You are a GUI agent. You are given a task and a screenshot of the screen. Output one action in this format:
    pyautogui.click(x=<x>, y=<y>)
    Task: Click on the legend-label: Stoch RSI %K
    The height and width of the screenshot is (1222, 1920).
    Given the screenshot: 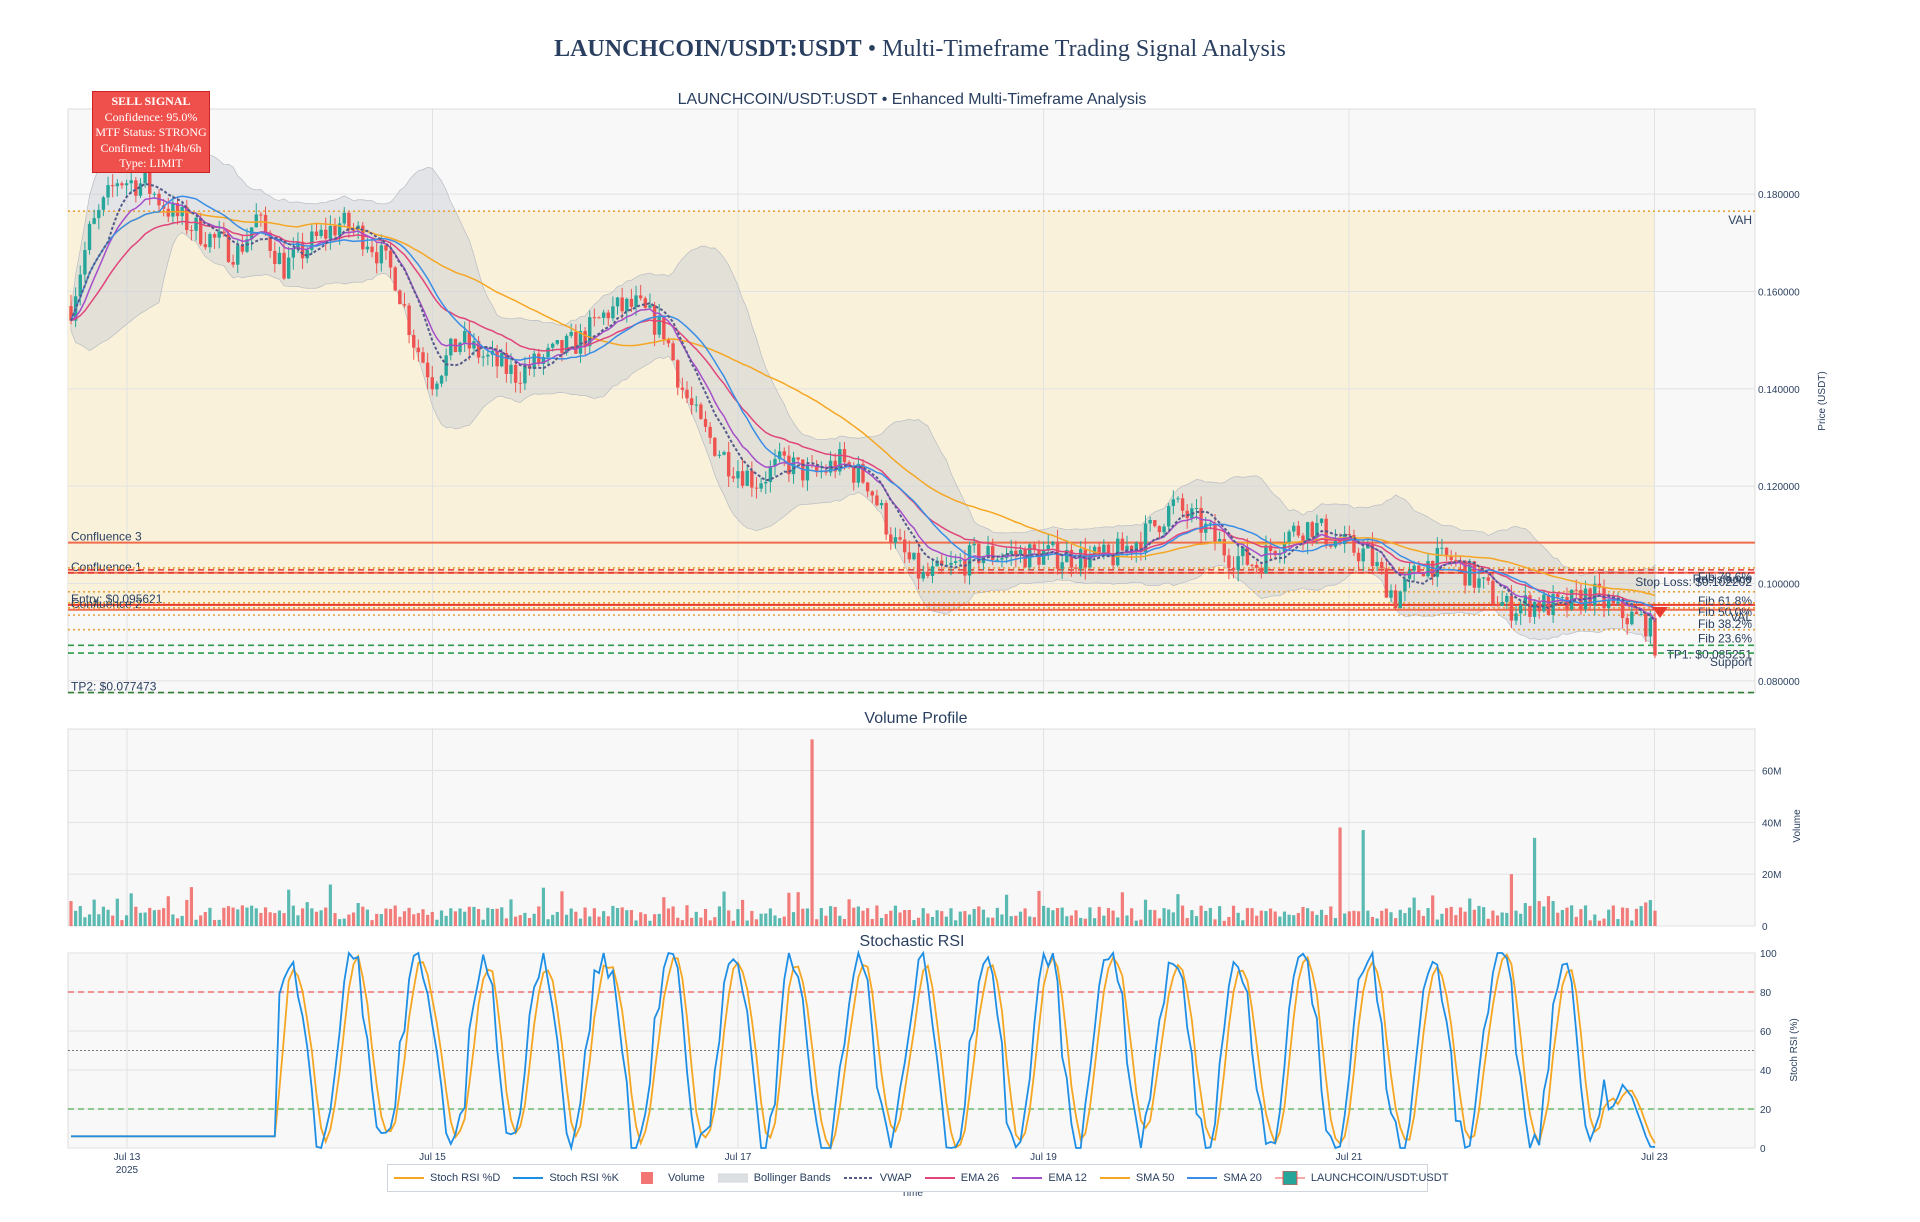 What is the action you would take?
    pyautogui.click(x=584, y=1178)
    